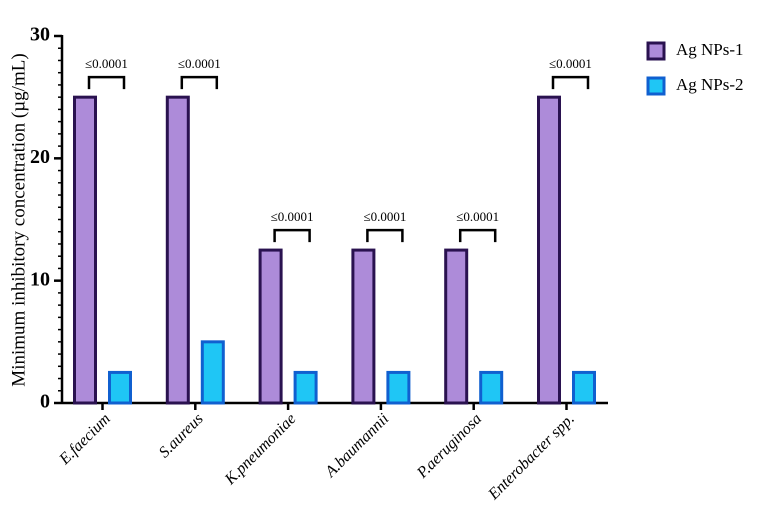 The width and height of the screenshot is (757, 525). I want to click on y-tick-label: 30, so click(40, 35).